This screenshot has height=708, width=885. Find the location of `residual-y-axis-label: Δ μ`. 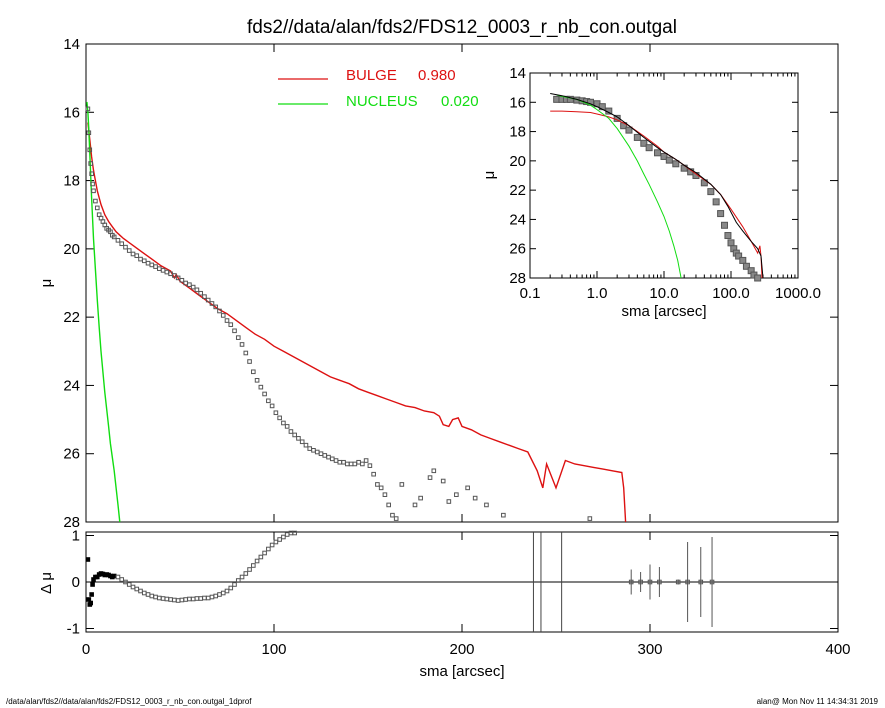

residual-y-axis-label: Δ μ is located at coordinates (46, 583).